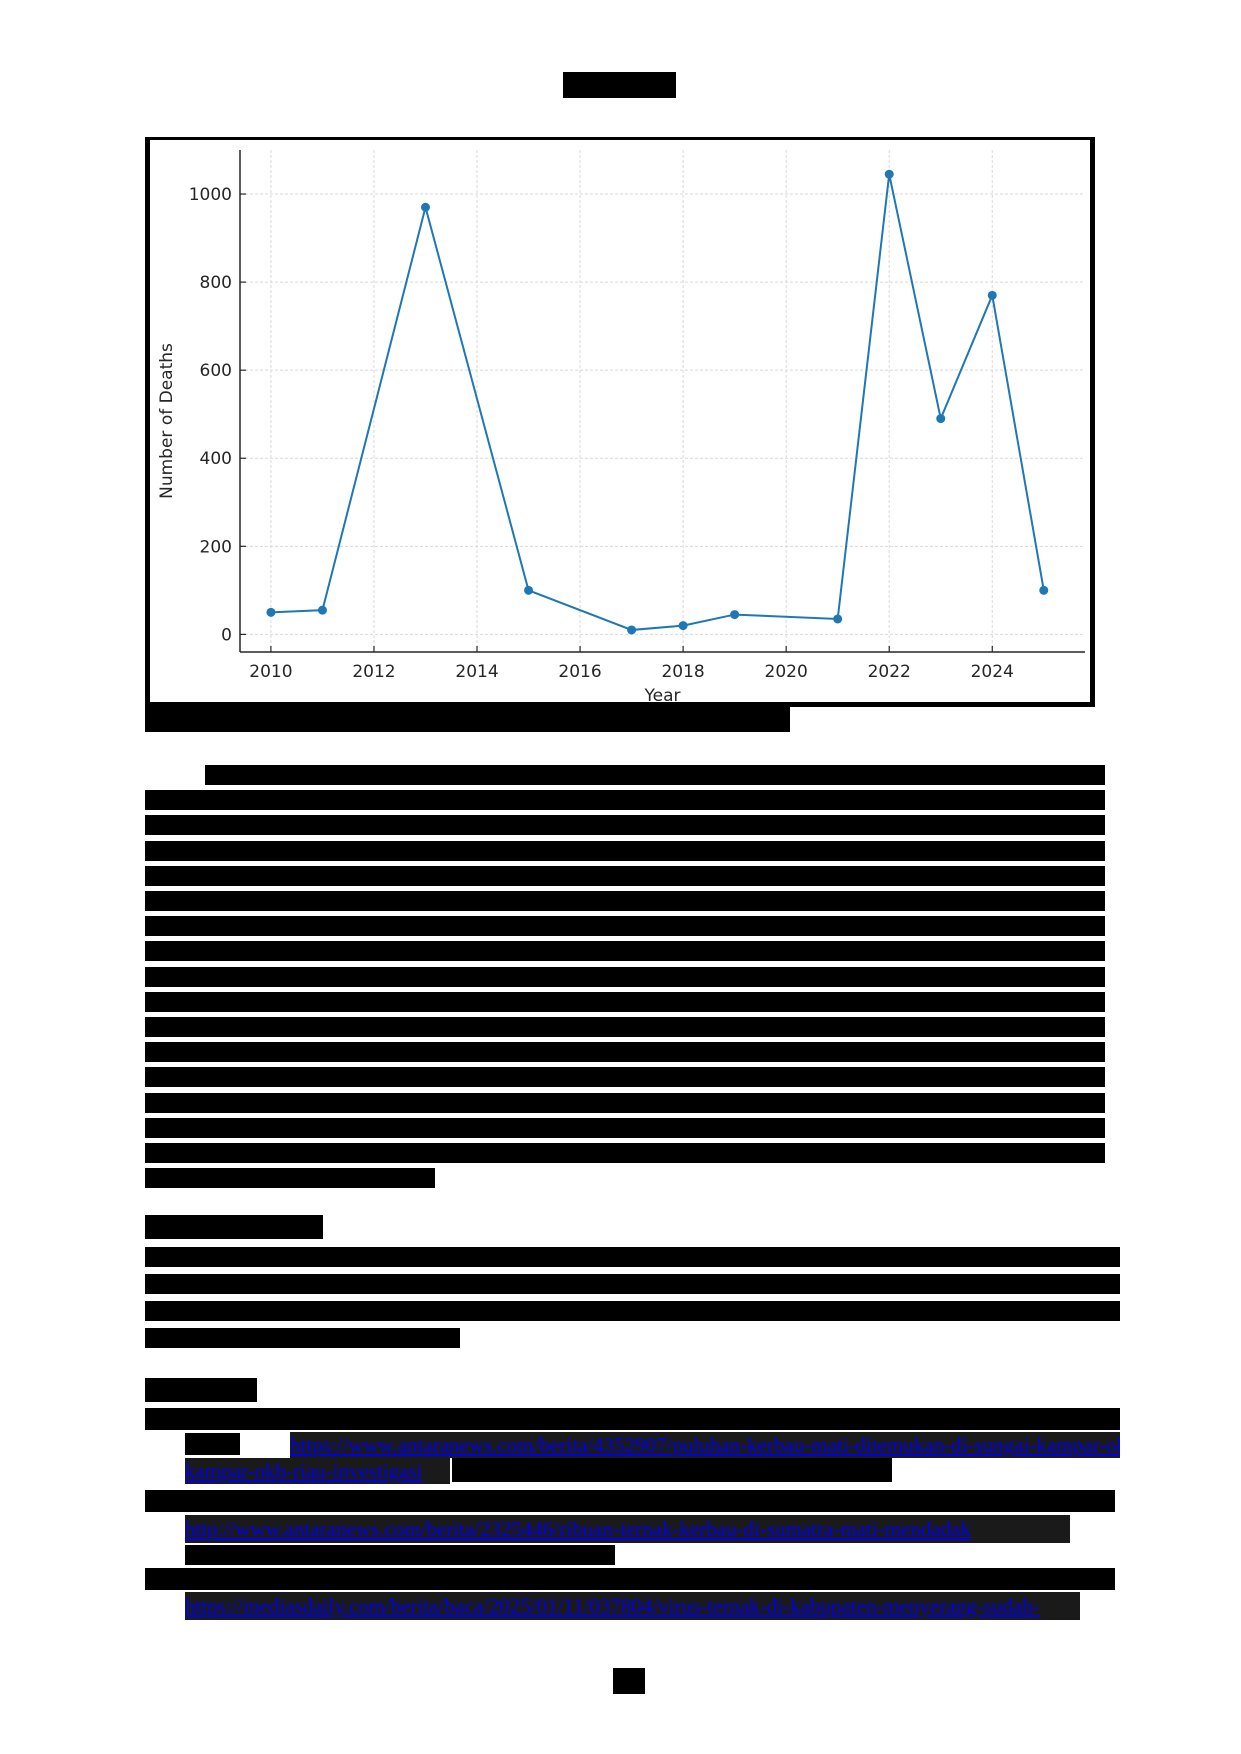 The width and height of the screenshot is (1241, 1754). Describe the element at coordinates (149, 1391) in the screenshot. I see `references-heading: [redacted: References]` at that location.